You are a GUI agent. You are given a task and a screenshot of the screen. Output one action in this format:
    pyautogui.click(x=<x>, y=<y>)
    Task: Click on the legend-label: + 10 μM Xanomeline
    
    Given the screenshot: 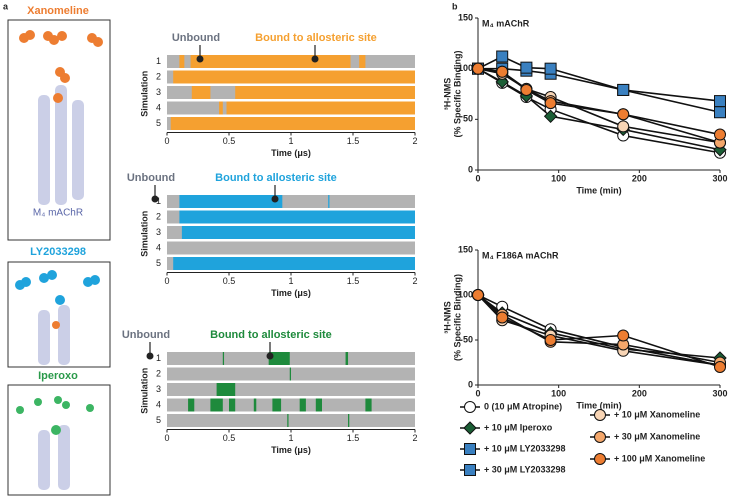 What is the action you would take?
    pyautogui.click(x=657, y=414)
    